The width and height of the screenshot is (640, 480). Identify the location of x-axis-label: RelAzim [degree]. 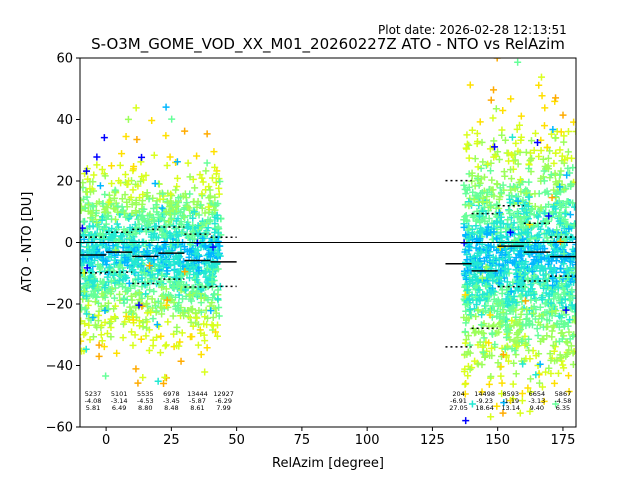
(328, 463).